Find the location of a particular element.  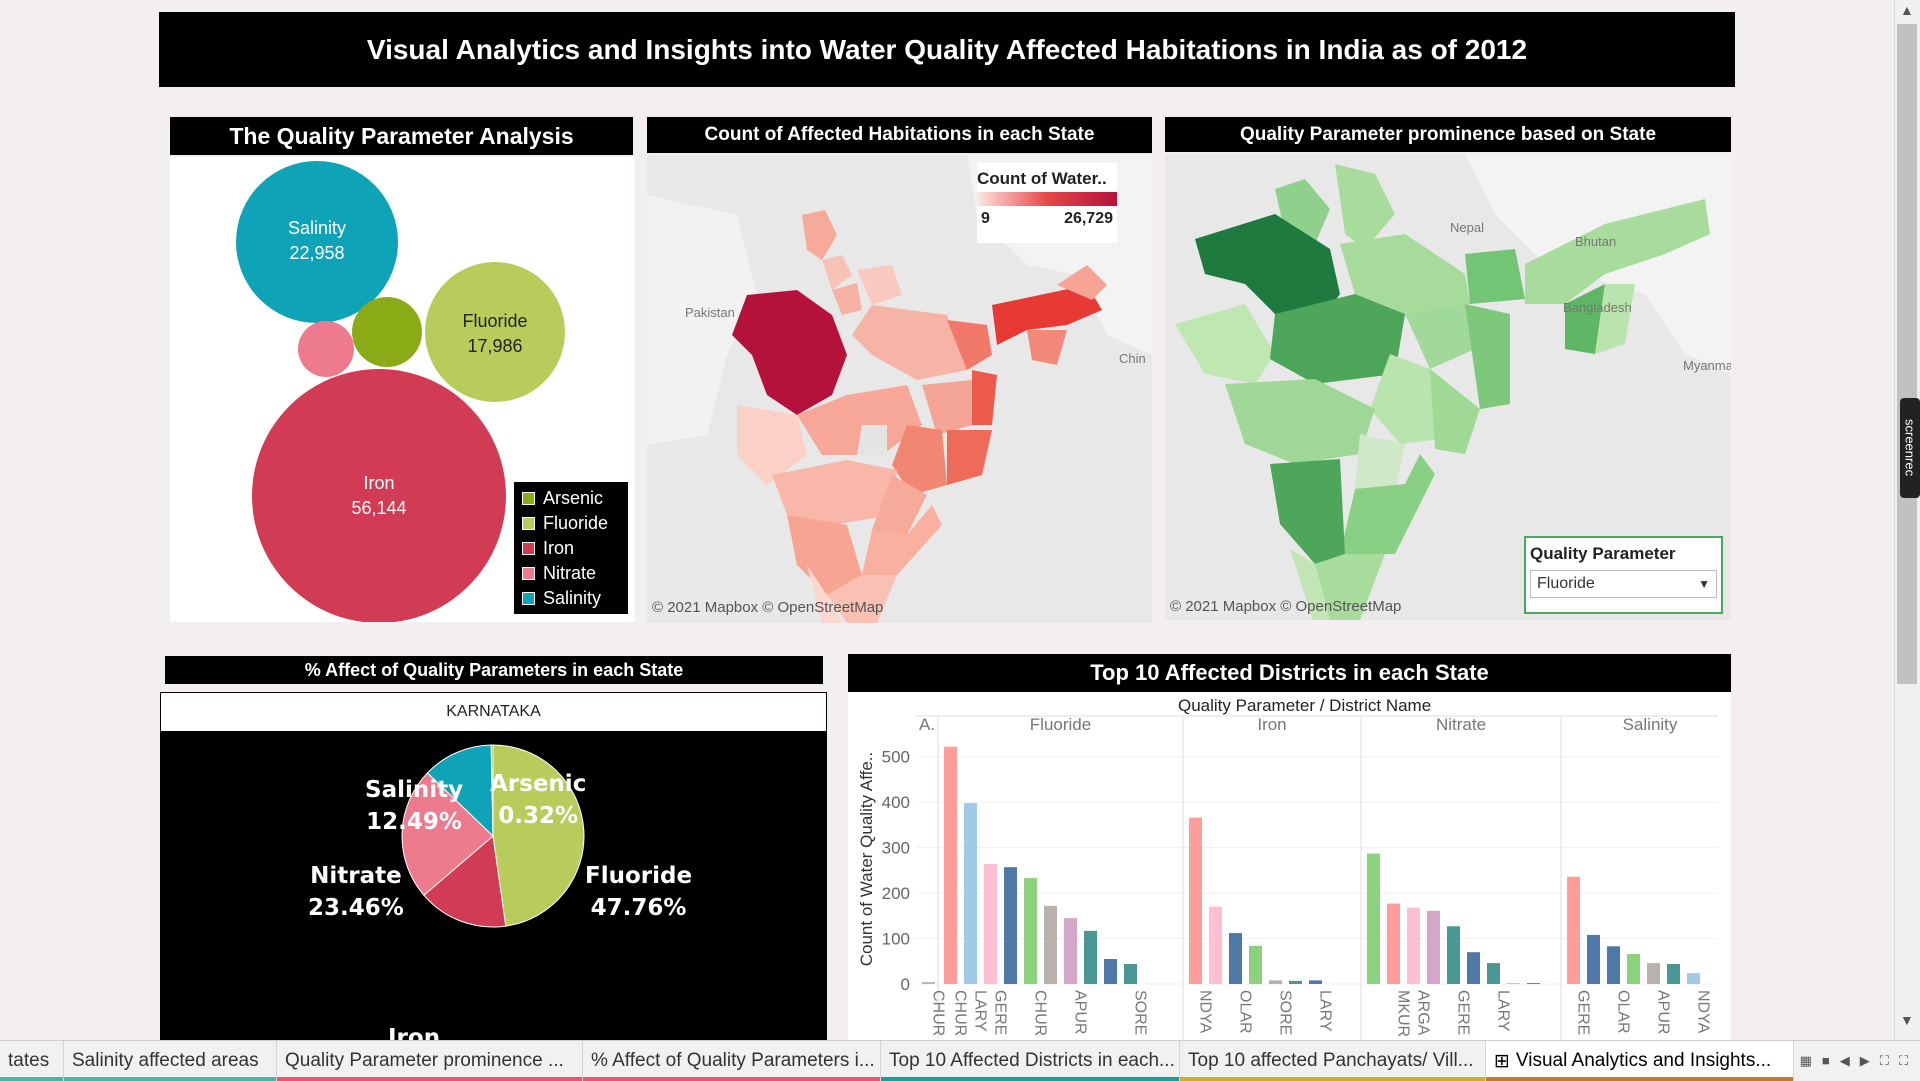

legend-item-salinity: Salinity is located at coordinates (571, 598).